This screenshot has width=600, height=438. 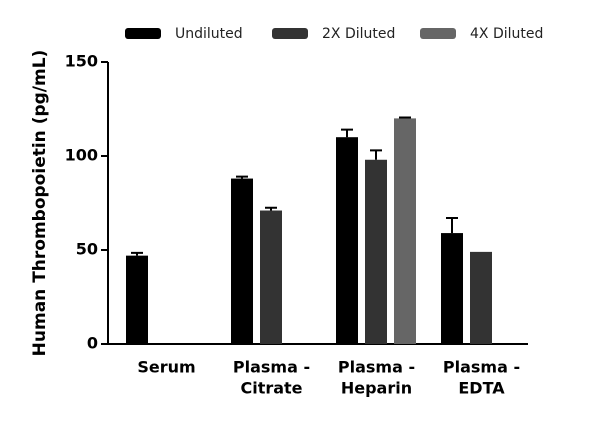 I want to click on y-tick-label: 100, so click(x=81, y=155).